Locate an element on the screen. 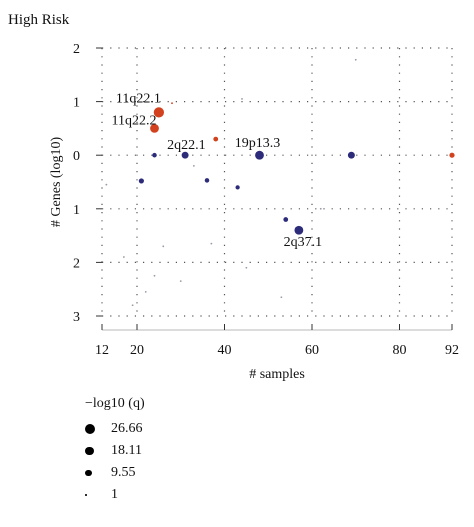 This screenshot has height=527, width=474. point-label: 2q37.1 is located at coordinates (303, 242).